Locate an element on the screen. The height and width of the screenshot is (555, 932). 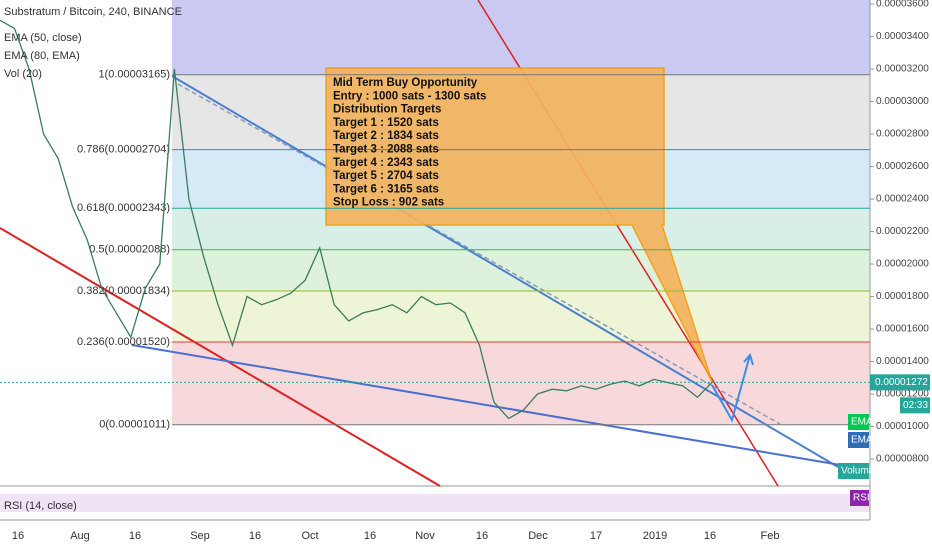
last-price-label: 0.00001272 is located at coordinates (901, 382).